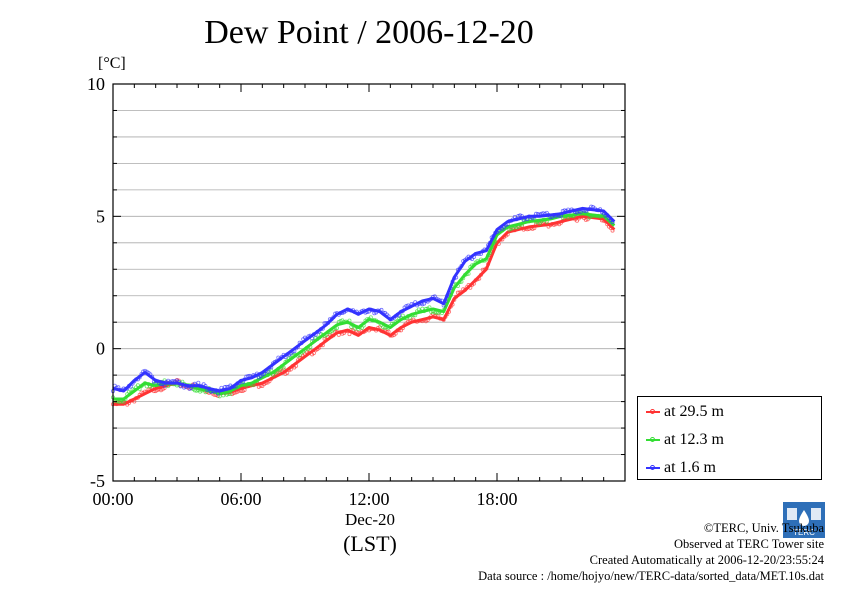 The width and height of the screenshot is (842, 595). I want to click on legend-label: at 29.5 m, so click(694, 411).